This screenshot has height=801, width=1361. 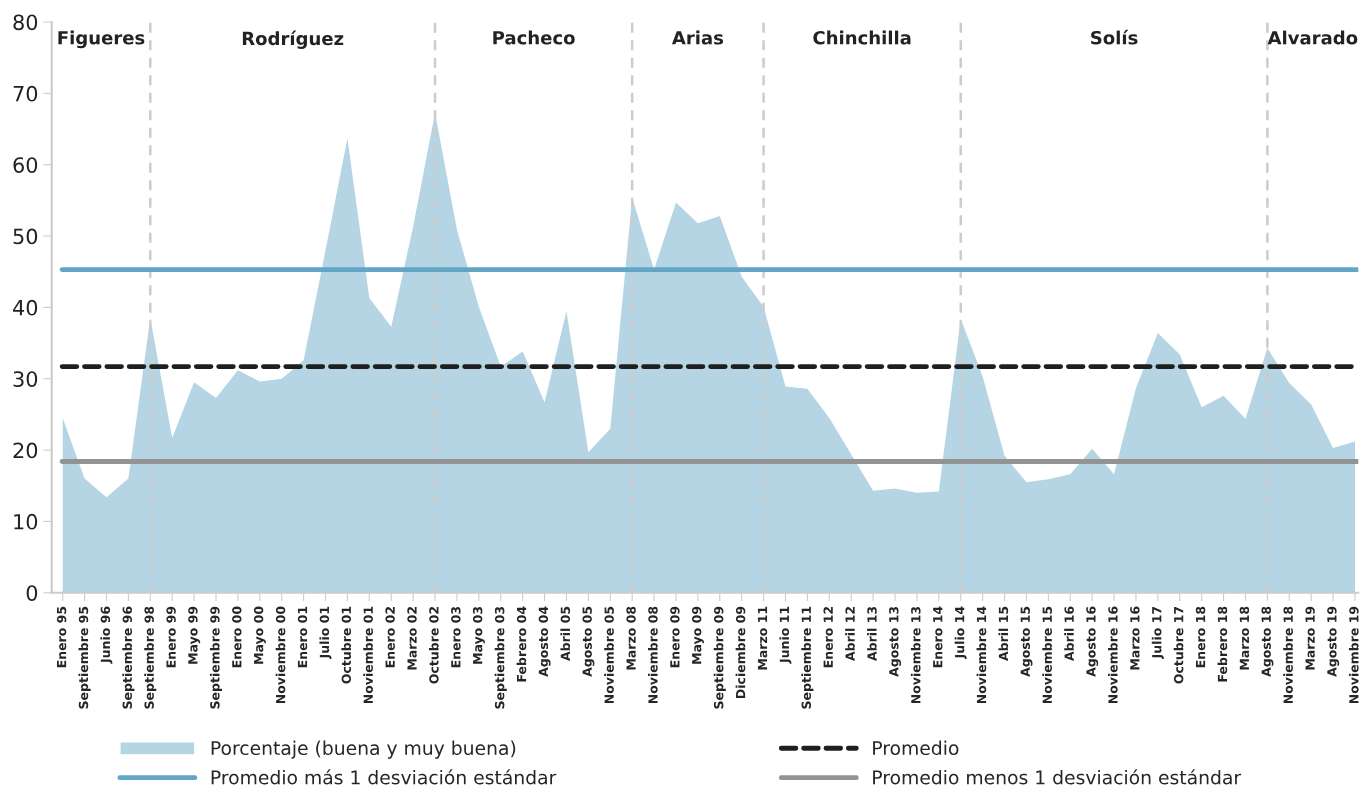 I want to click on x-tick-label: Abril 12, so click(x=850, y=634).